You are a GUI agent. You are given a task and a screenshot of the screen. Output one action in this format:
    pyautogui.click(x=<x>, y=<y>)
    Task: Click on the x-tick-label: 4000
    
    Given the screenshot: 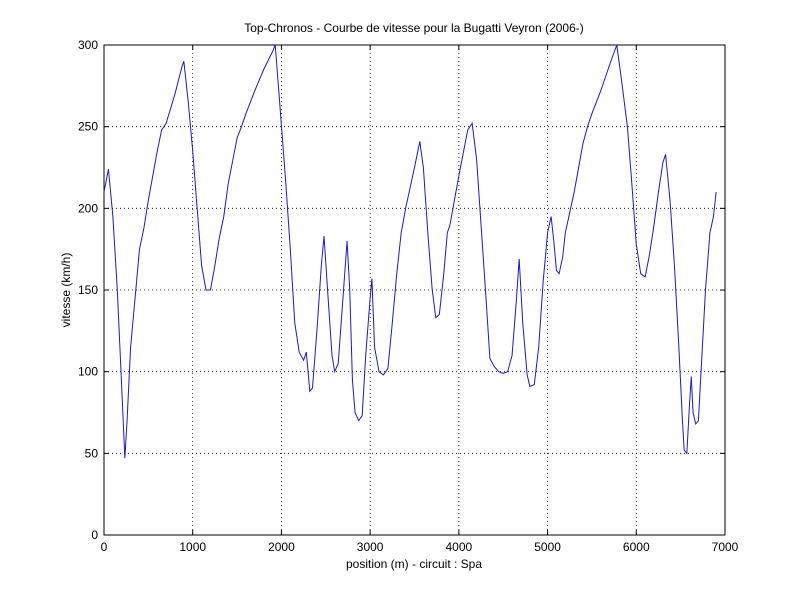 What is the action you would take?
    pyautogui.click(x=459, y=547)
    